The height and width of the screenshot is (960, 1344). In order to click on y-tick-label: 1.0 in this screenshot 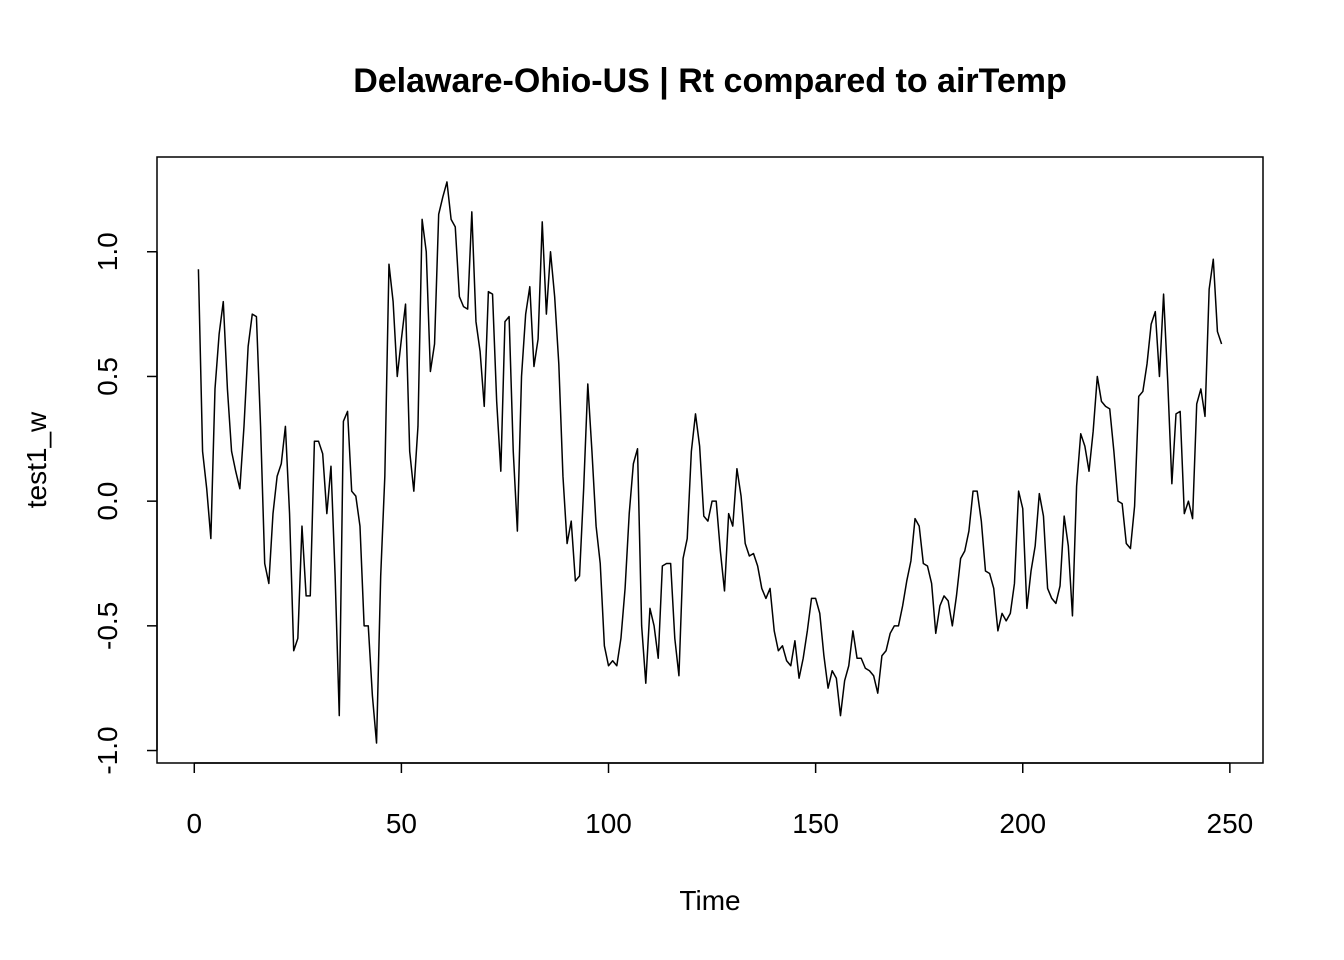, I will do `click(107, 251)`.